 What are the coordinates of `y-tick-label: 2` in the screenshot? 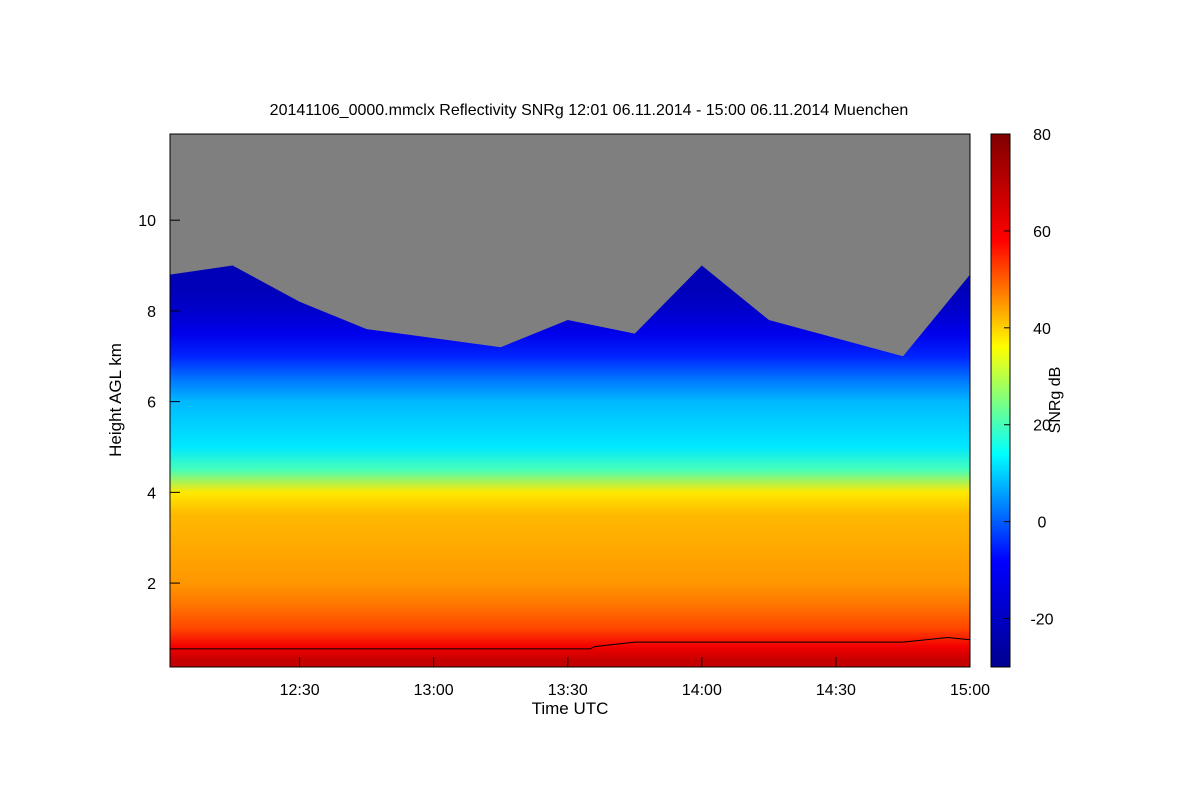 It's located at (151, 584).